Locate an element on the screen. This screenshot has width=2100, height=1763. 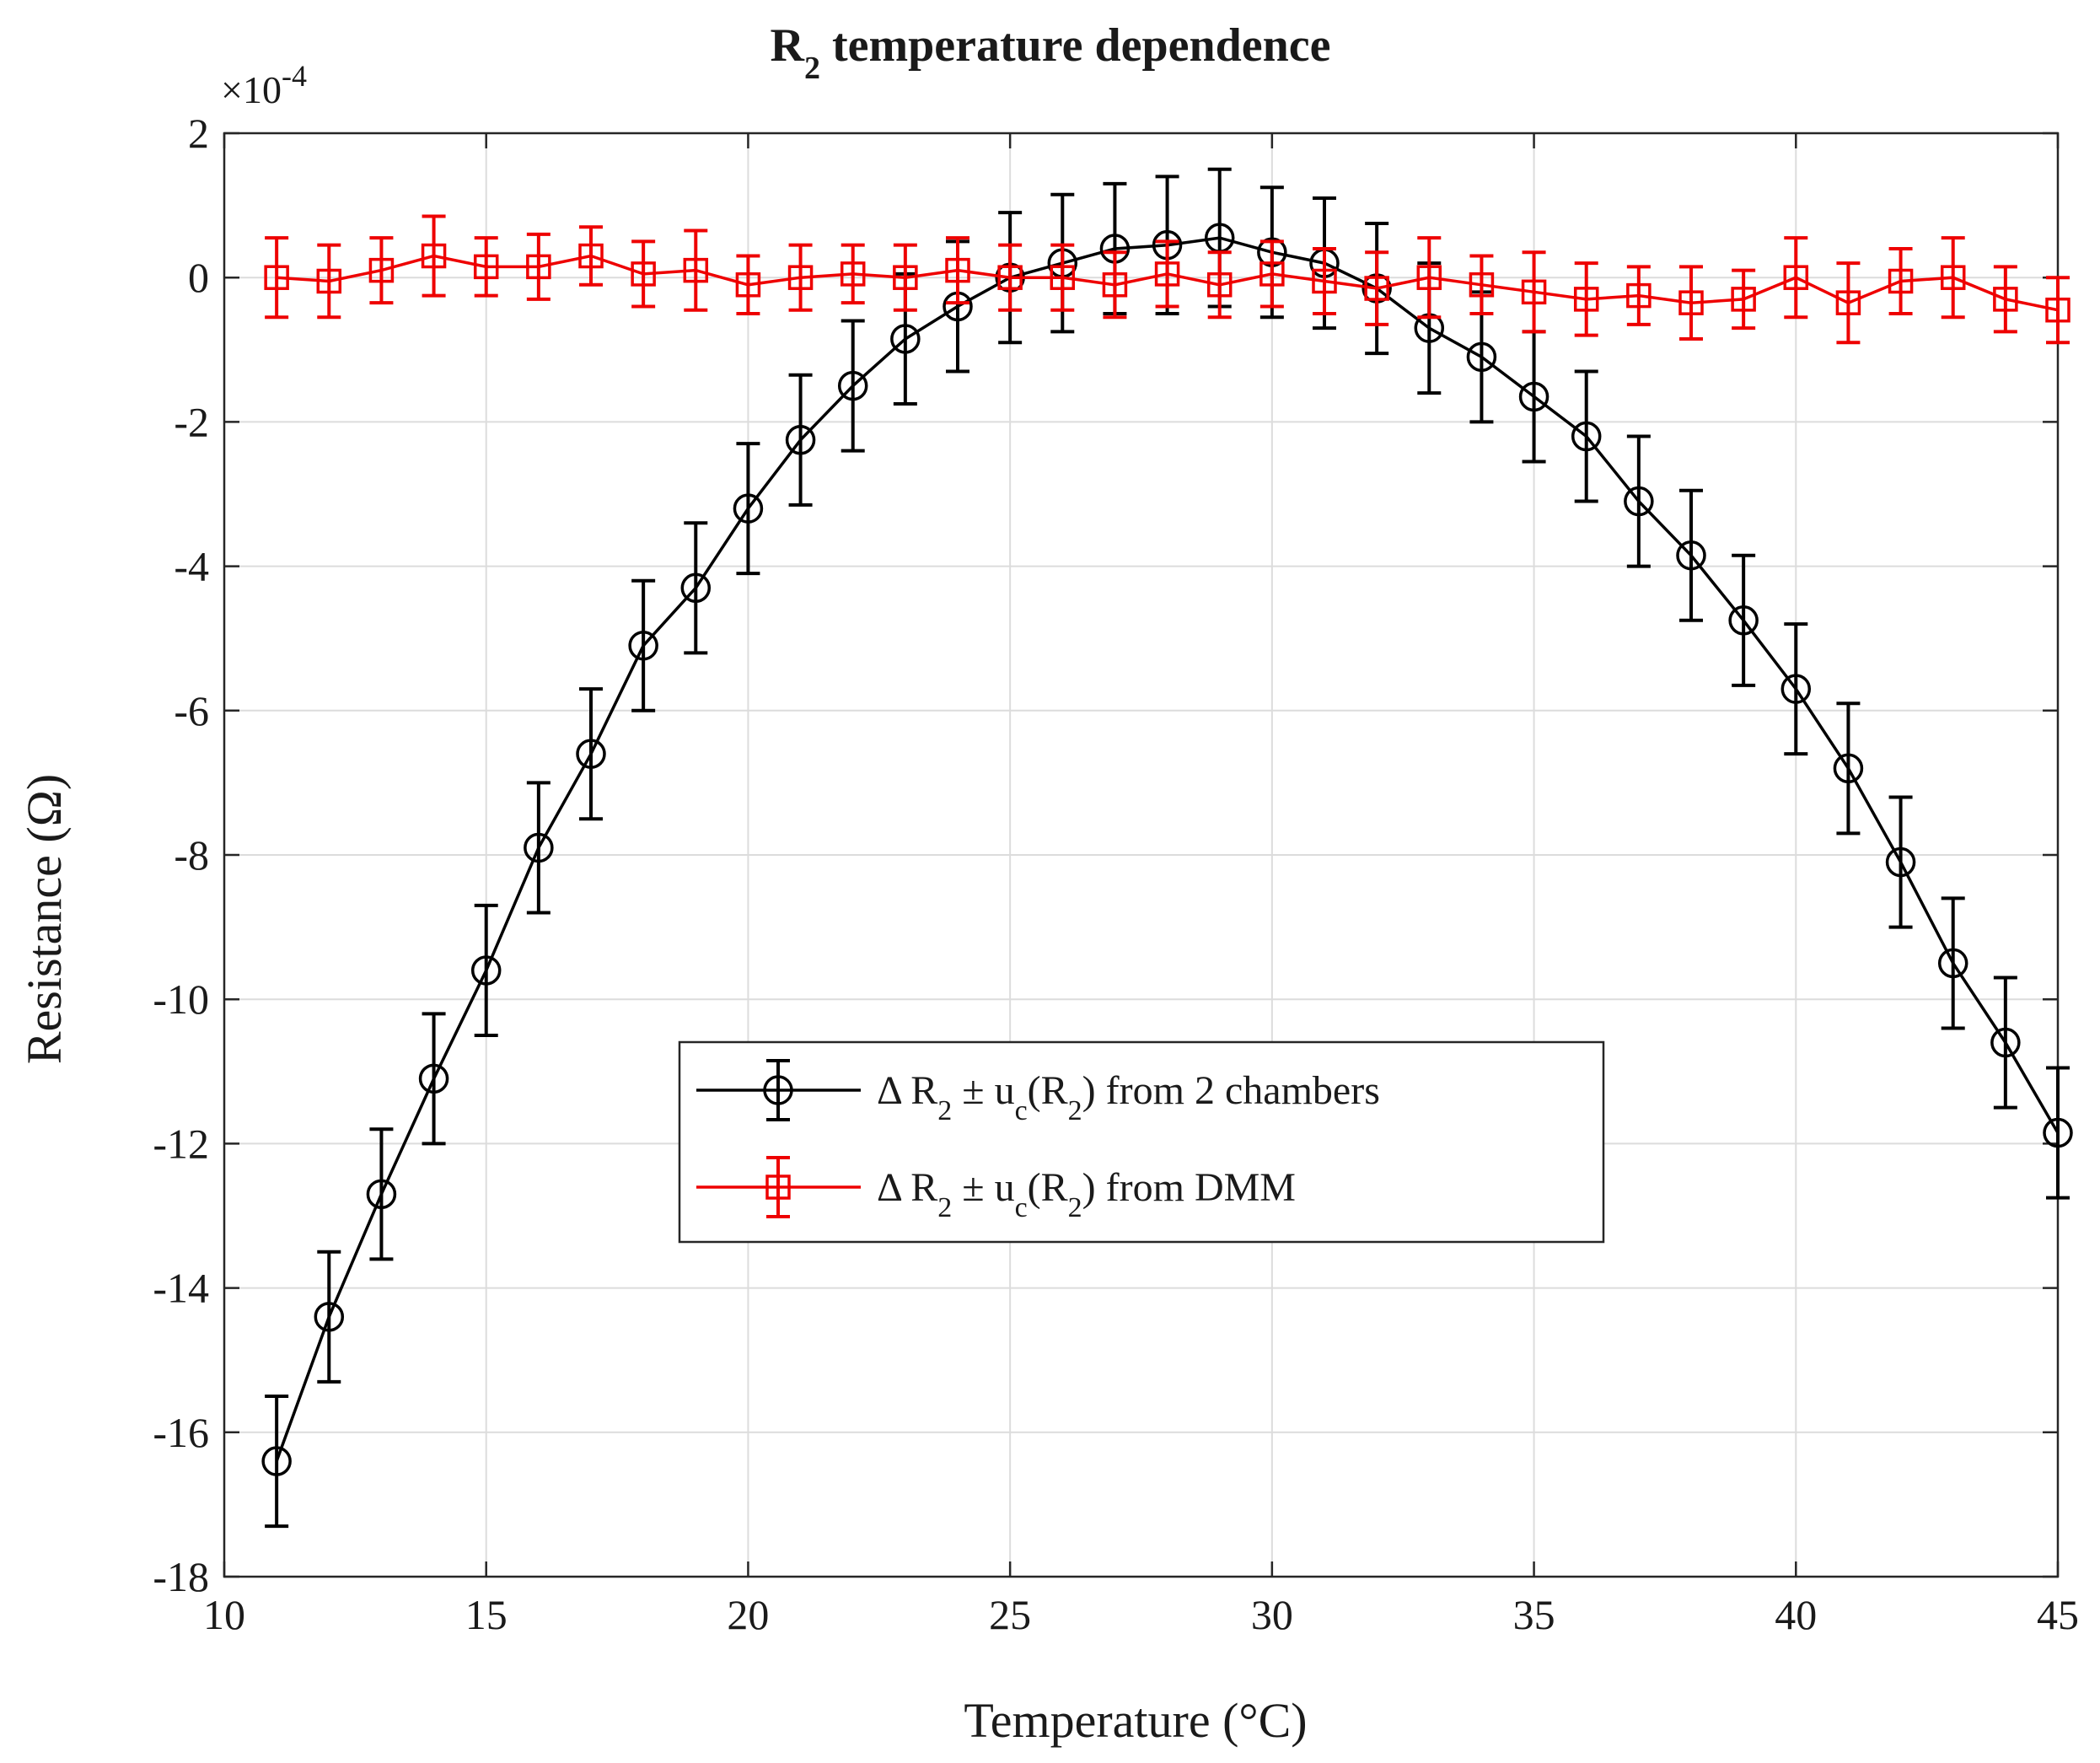
y-tick-label: -8 is located at coordinates (192, 855).